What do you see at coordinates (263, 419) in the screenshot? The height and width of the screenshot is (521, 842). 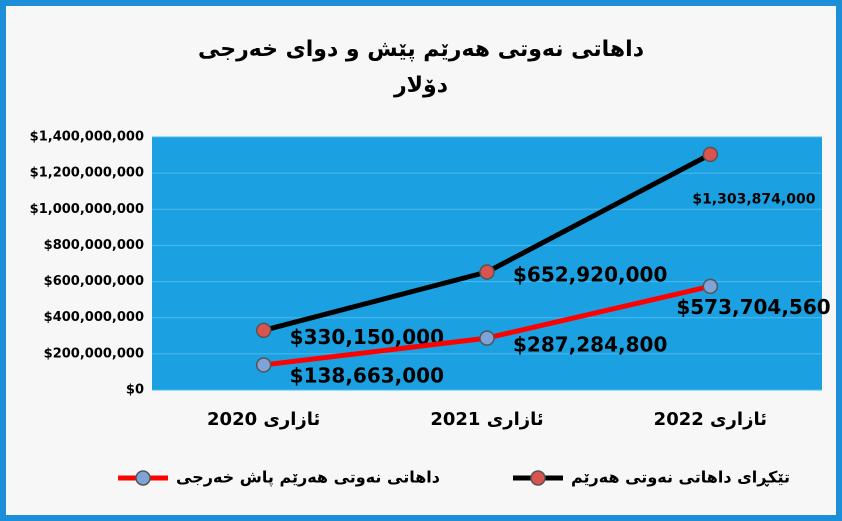 I see `x-tick-label: ئازاری 2020` at bounding box center [263, 419].